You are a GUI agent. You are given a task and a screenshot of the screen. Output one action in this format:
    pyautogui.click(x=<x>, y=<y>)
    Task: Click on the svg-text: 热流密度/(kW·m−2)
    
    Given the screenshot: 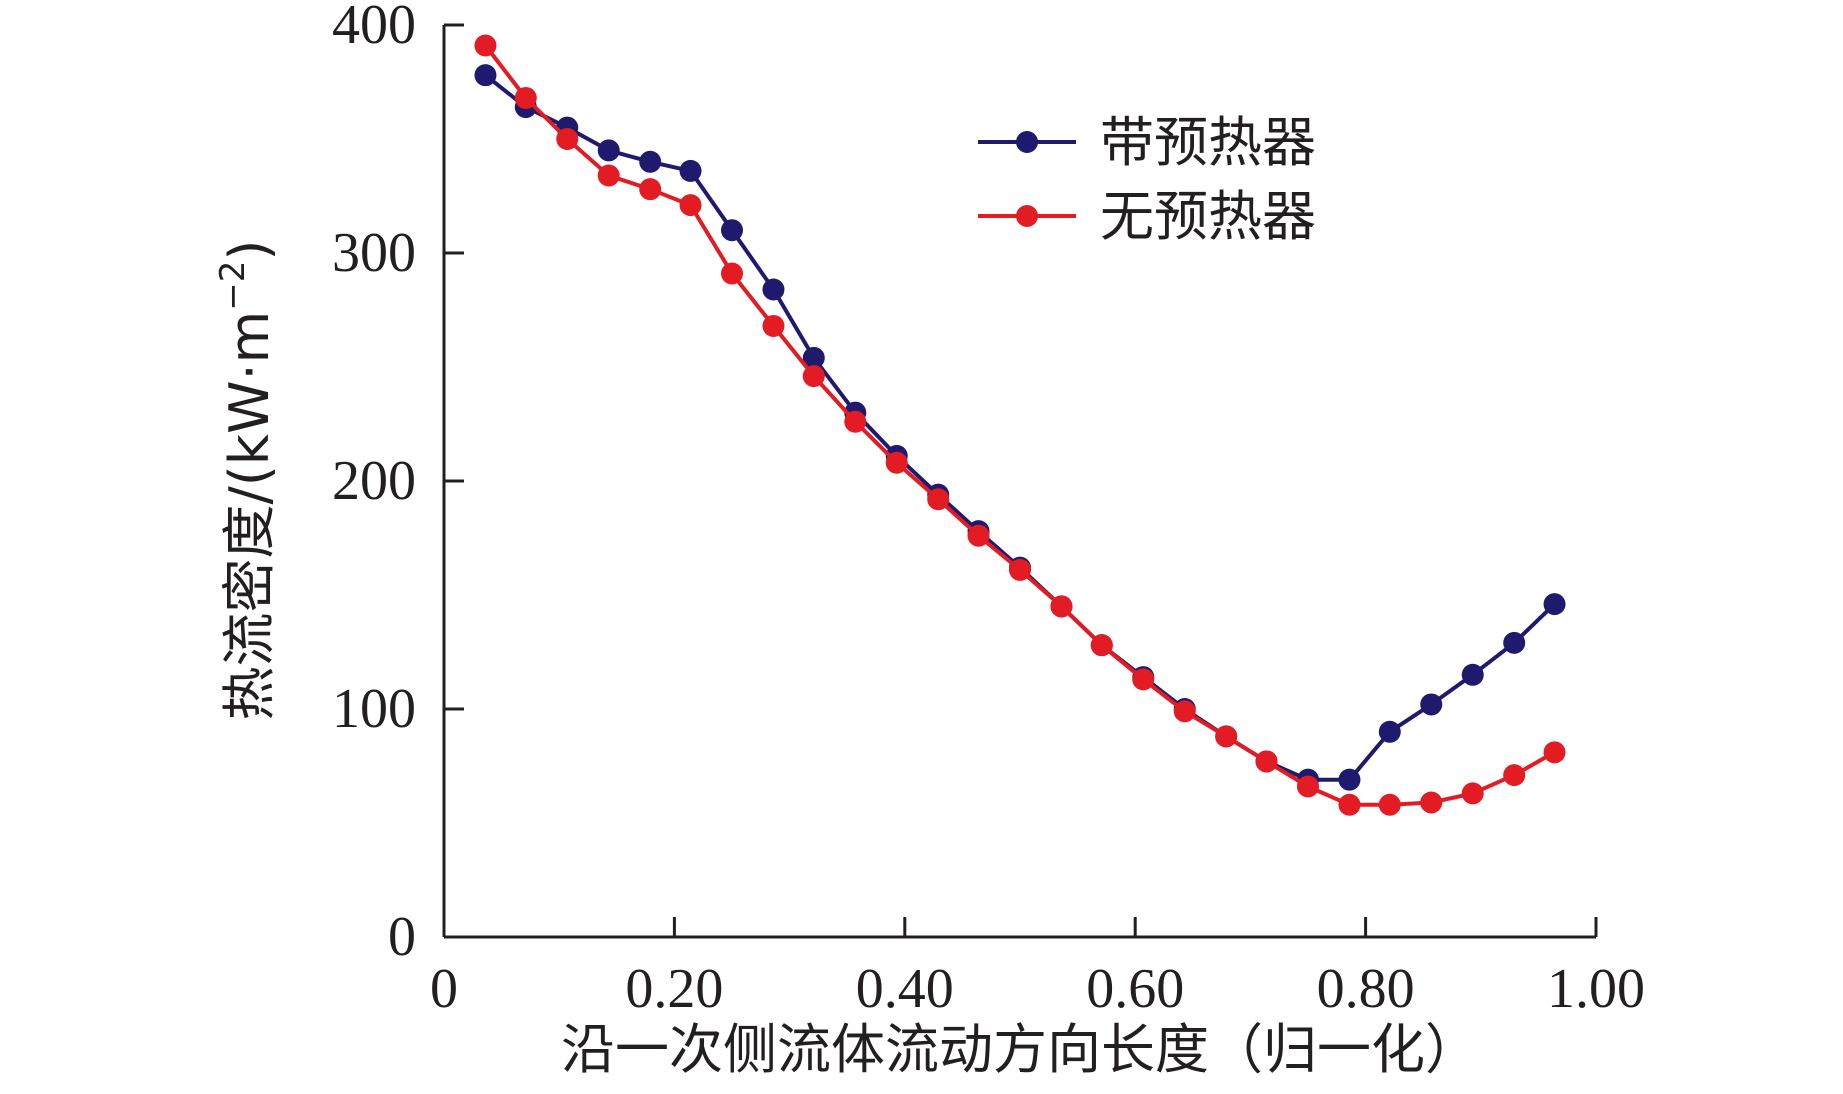 What is the action you would take?
    pyautogui.click(x=247, y=480)
    